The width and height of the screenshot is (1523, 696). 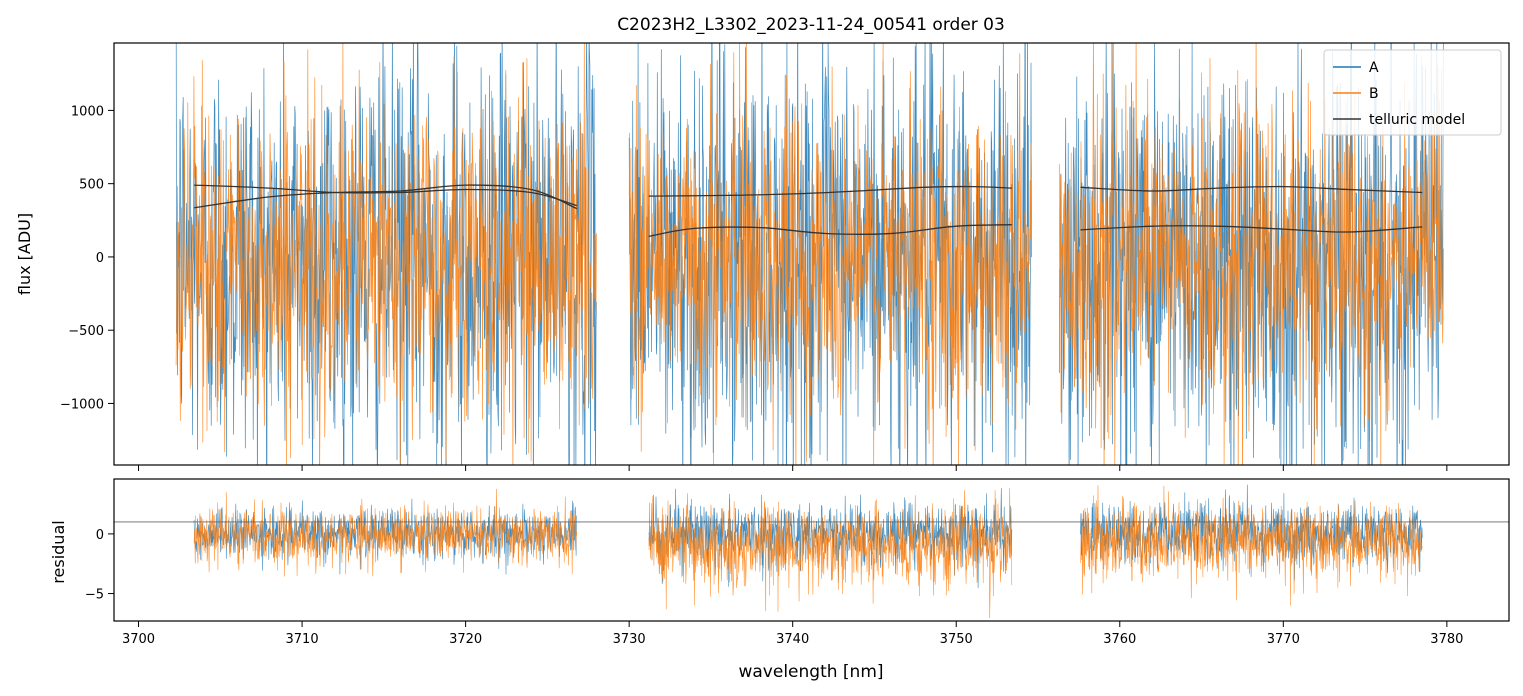 What do you see at coordinates (1283, 639) in the screenshot?
I see `xtick-label: 3770` at bounding box center [1283, 639].